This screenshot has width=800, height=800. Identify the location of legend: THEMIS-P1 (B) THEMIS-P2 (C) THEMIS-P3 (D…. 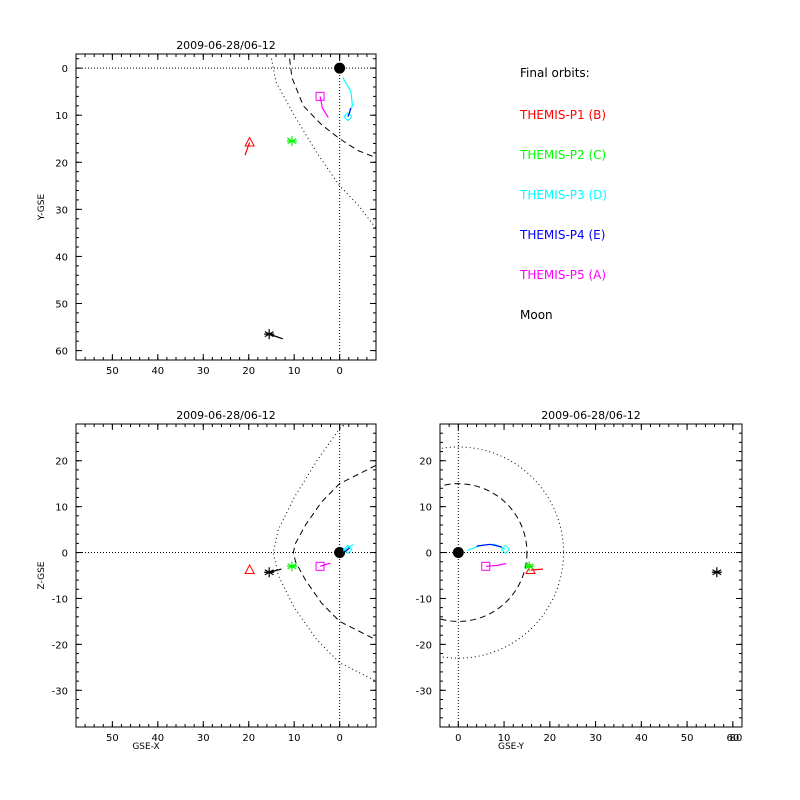
(563, 228).